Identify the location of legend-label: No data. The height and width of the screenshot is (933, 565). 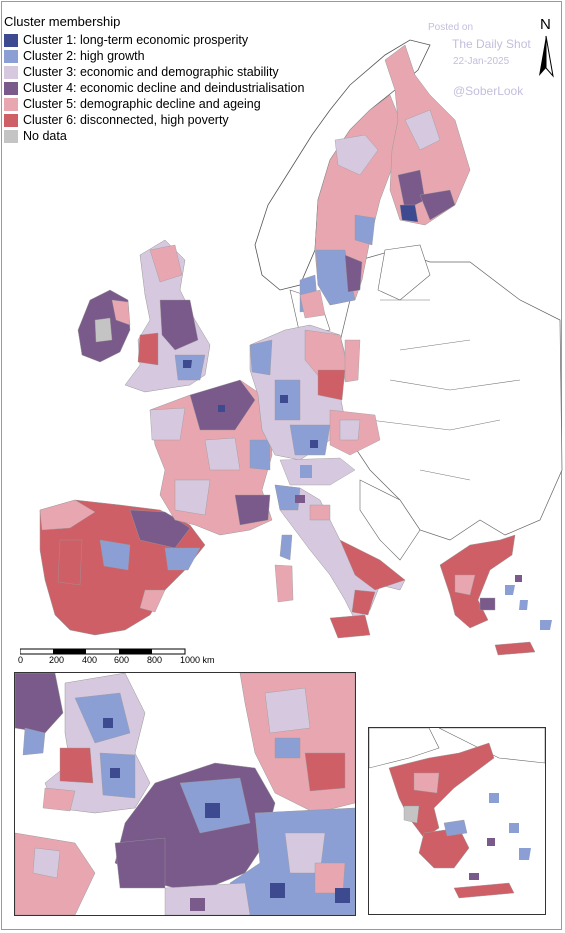
(45, 136).